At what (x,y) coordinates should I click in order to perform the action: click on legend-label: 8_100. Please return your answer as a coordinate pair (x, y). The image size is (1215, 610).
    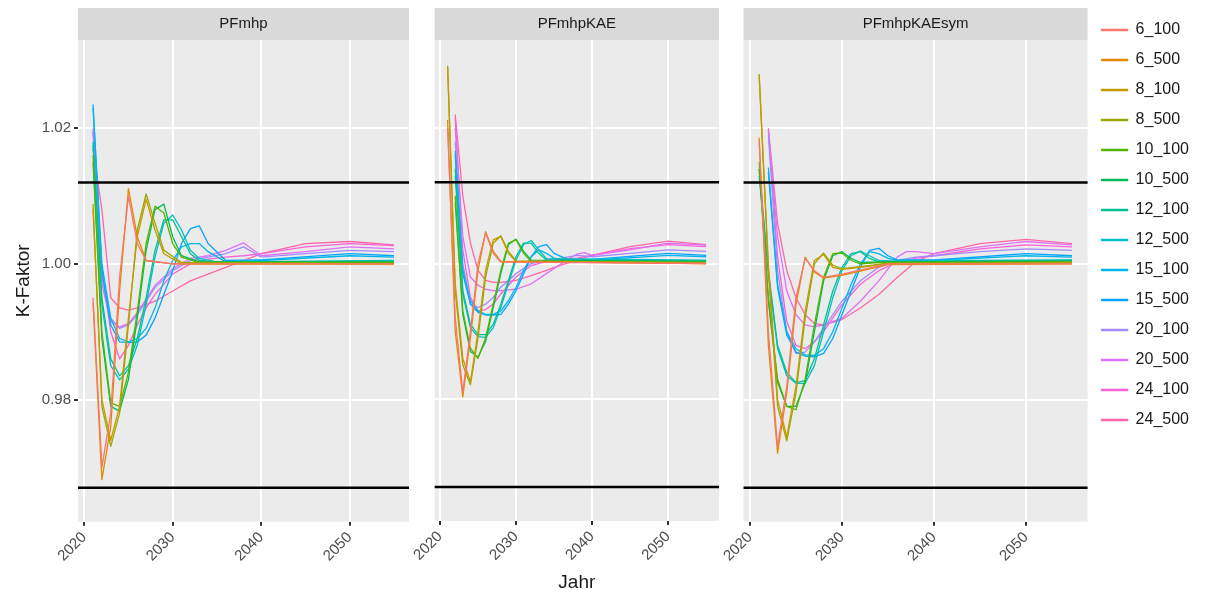
    Looking at the image, I should click on (1158, 89).